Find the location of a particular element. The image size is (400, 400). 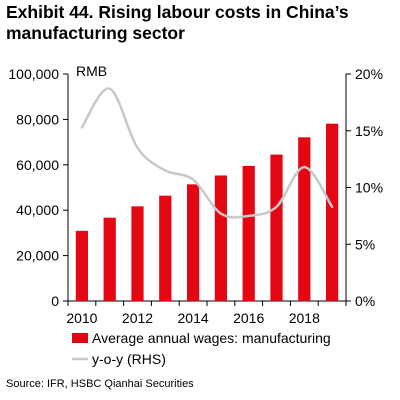

left-tick-label: 60,000 is located at coordinates (37, 165).